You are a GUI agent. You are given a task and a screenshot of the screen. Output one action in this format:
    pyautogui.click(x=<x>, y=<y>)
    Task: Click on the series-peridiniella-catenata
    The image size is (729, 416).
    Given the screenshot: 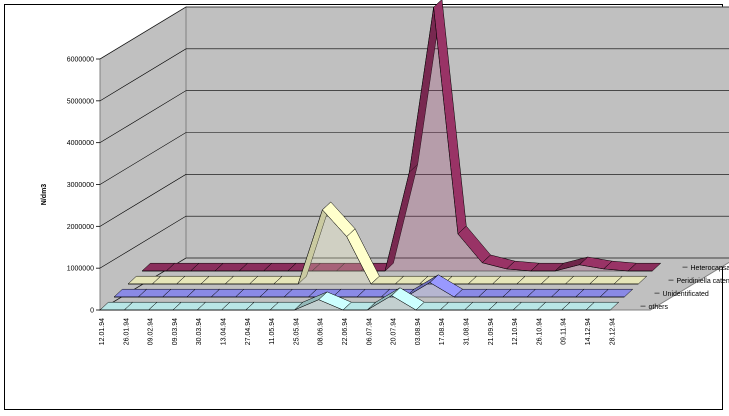 What is the action you would take?
    pyautogui.click(x=387, y=243)
    